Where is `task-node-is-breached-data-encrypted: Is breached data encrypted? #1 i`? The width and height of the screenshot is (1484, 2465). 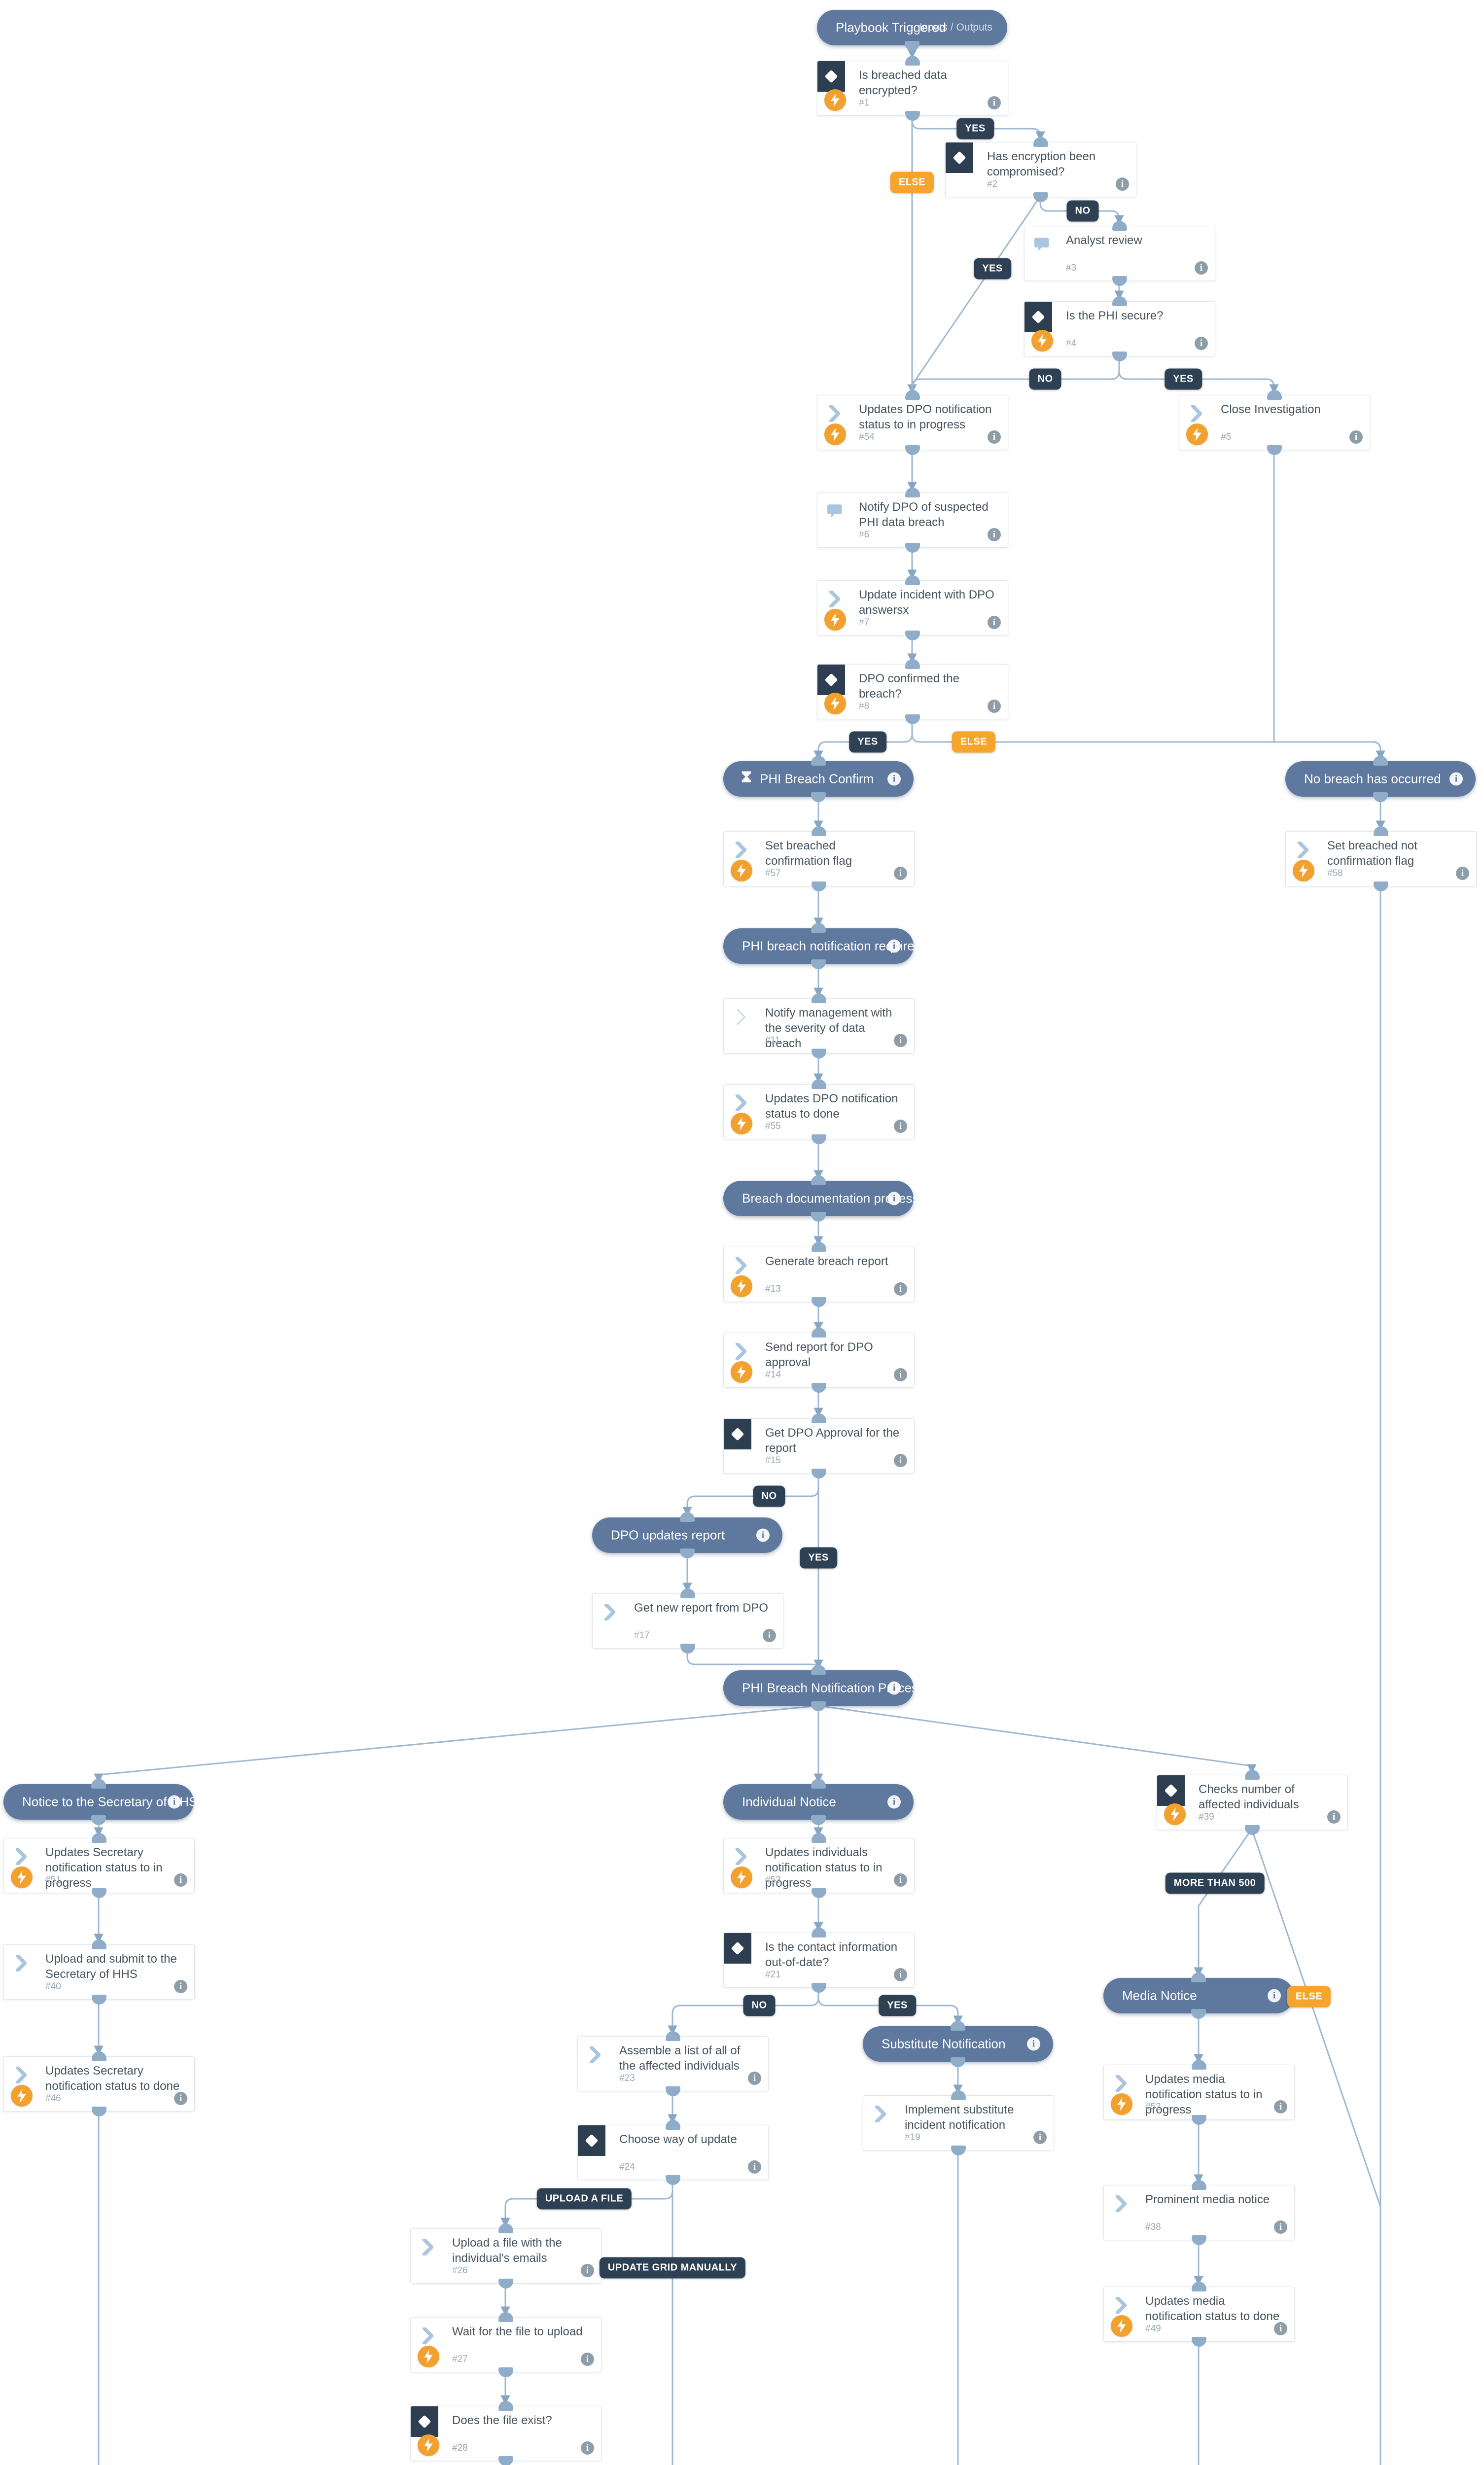
task-node-is-breached-data-encrypted: Is breached data encrypted? #1 i is located at coordinates (912, 88).